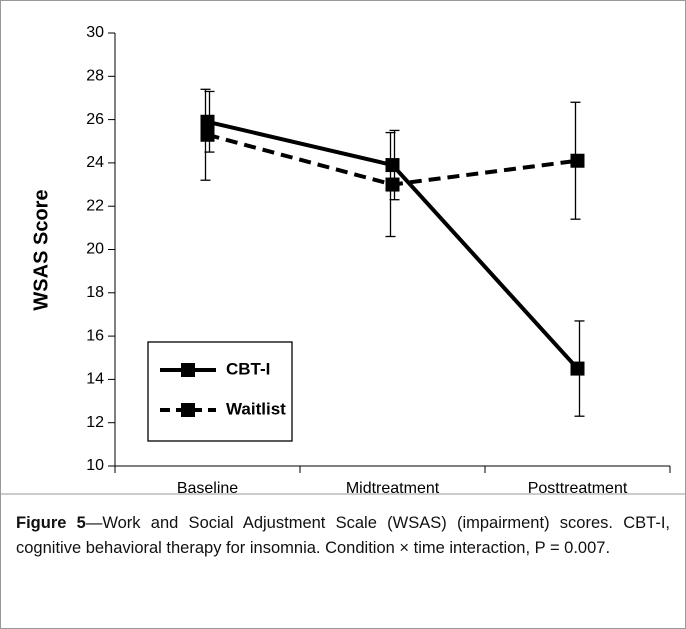 The height and width of the screenshot is (629, 686). I want to click on x-tick-label: Posttreatment, so click(578, 488).